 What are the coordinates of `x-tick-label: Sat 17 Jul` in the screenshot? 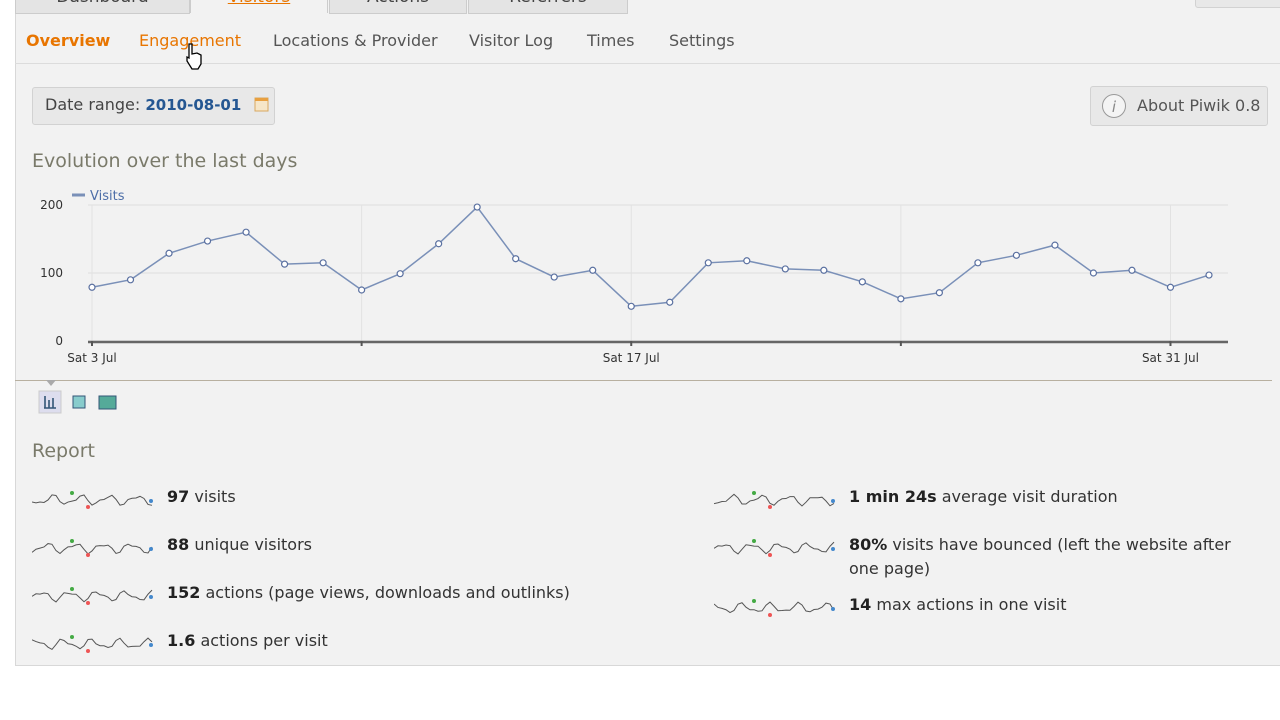 It's located at (631, 358).